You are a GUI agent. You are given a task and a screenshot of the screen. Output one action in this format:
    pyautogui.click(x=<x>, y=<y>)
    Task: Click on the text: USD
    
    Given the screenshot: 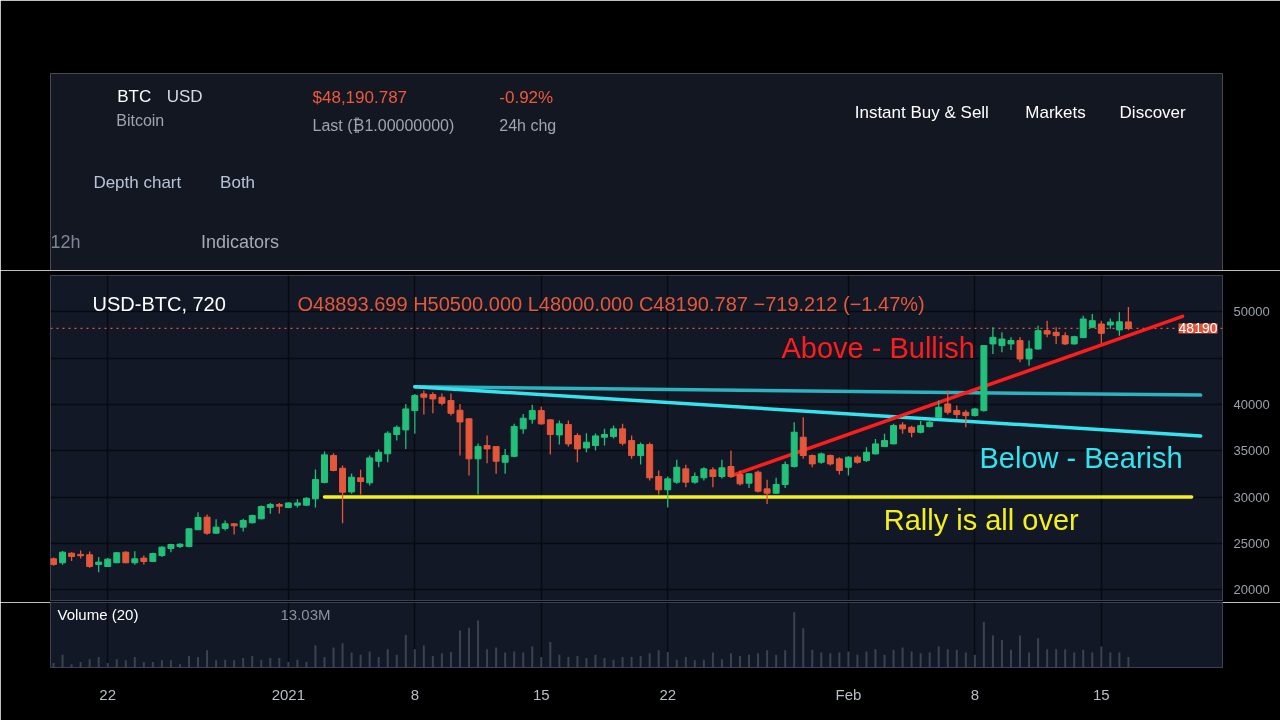 What is the action you would take?
    pyautogui.click(x=184, y=96)
    